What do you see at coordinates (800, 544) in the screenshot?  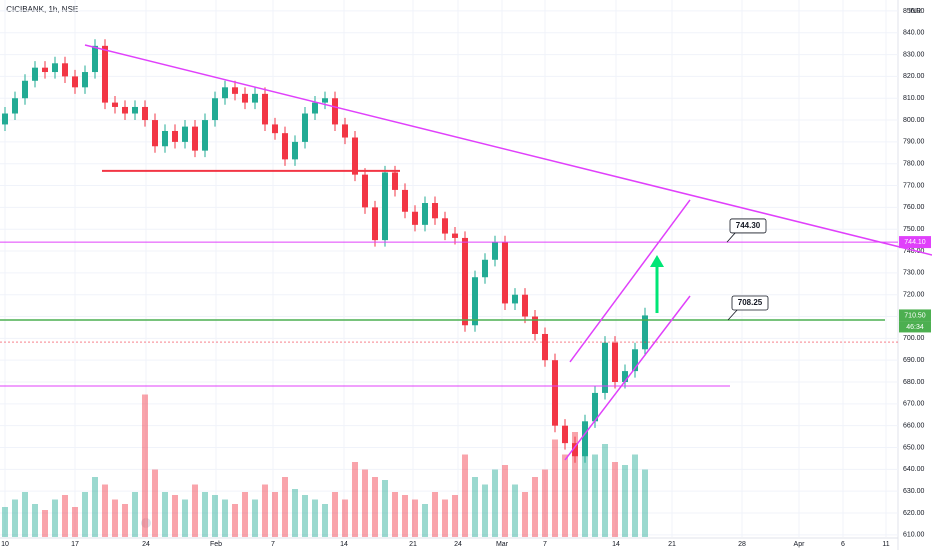 I see `x-tick-label: Apr` at bounding box center [800, 544].